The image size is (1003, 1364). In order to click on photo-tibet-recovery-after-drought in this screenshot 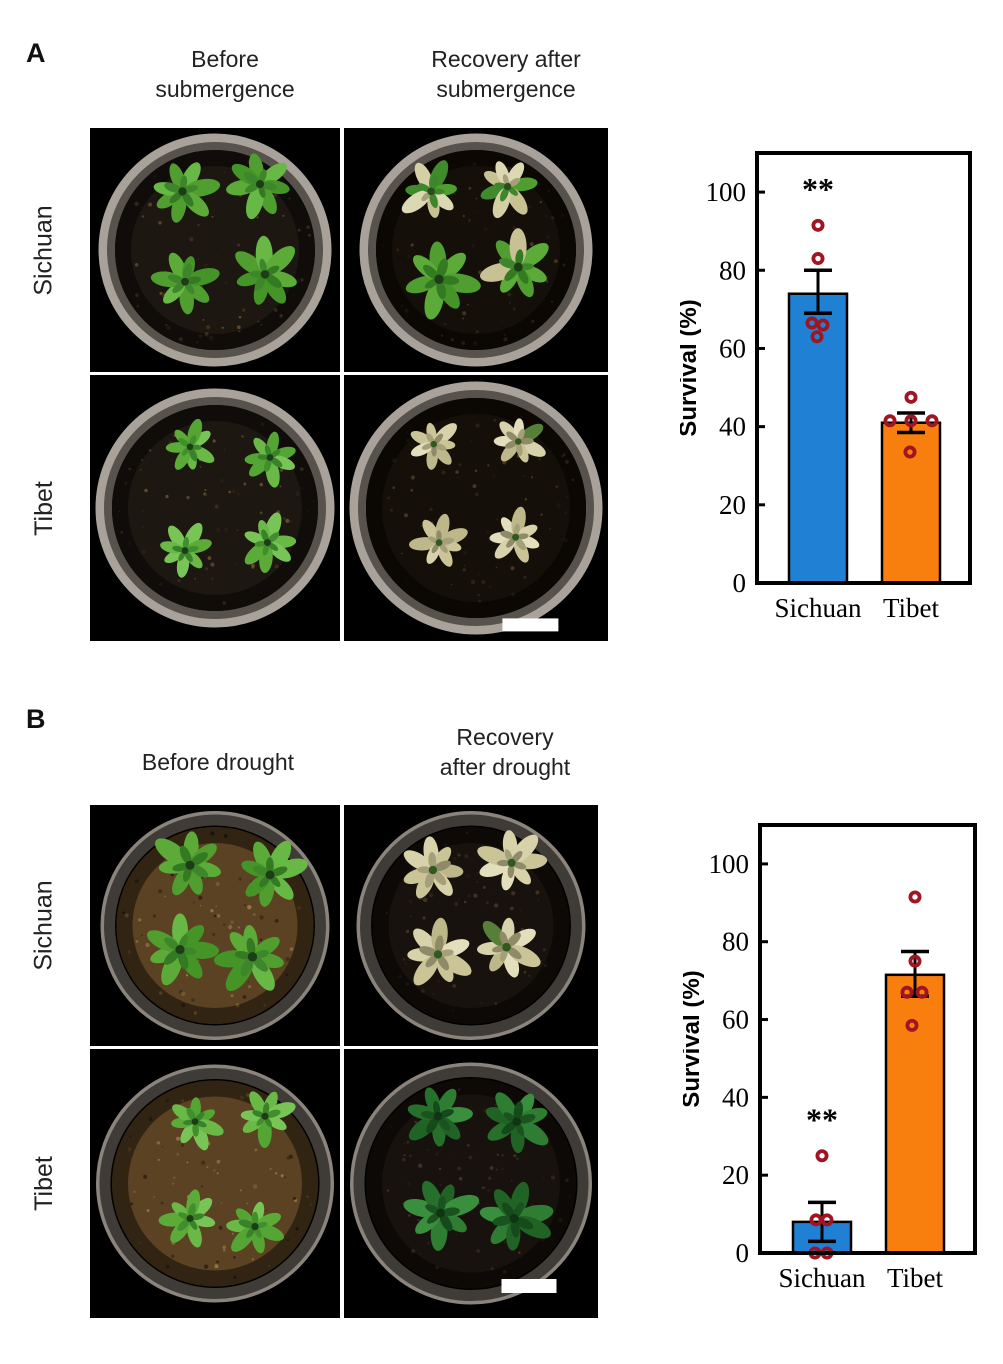, I will do `click(471, 1183)`.